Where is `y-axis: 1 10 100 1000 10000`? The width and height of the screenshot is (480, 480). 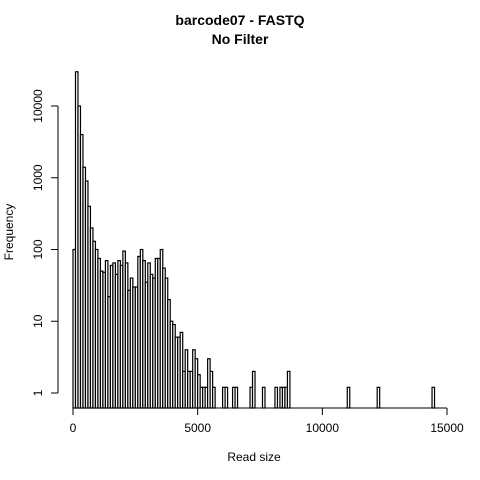 y-axis: 1 10 100 1000 10000 is located at coordinates (45, 242).